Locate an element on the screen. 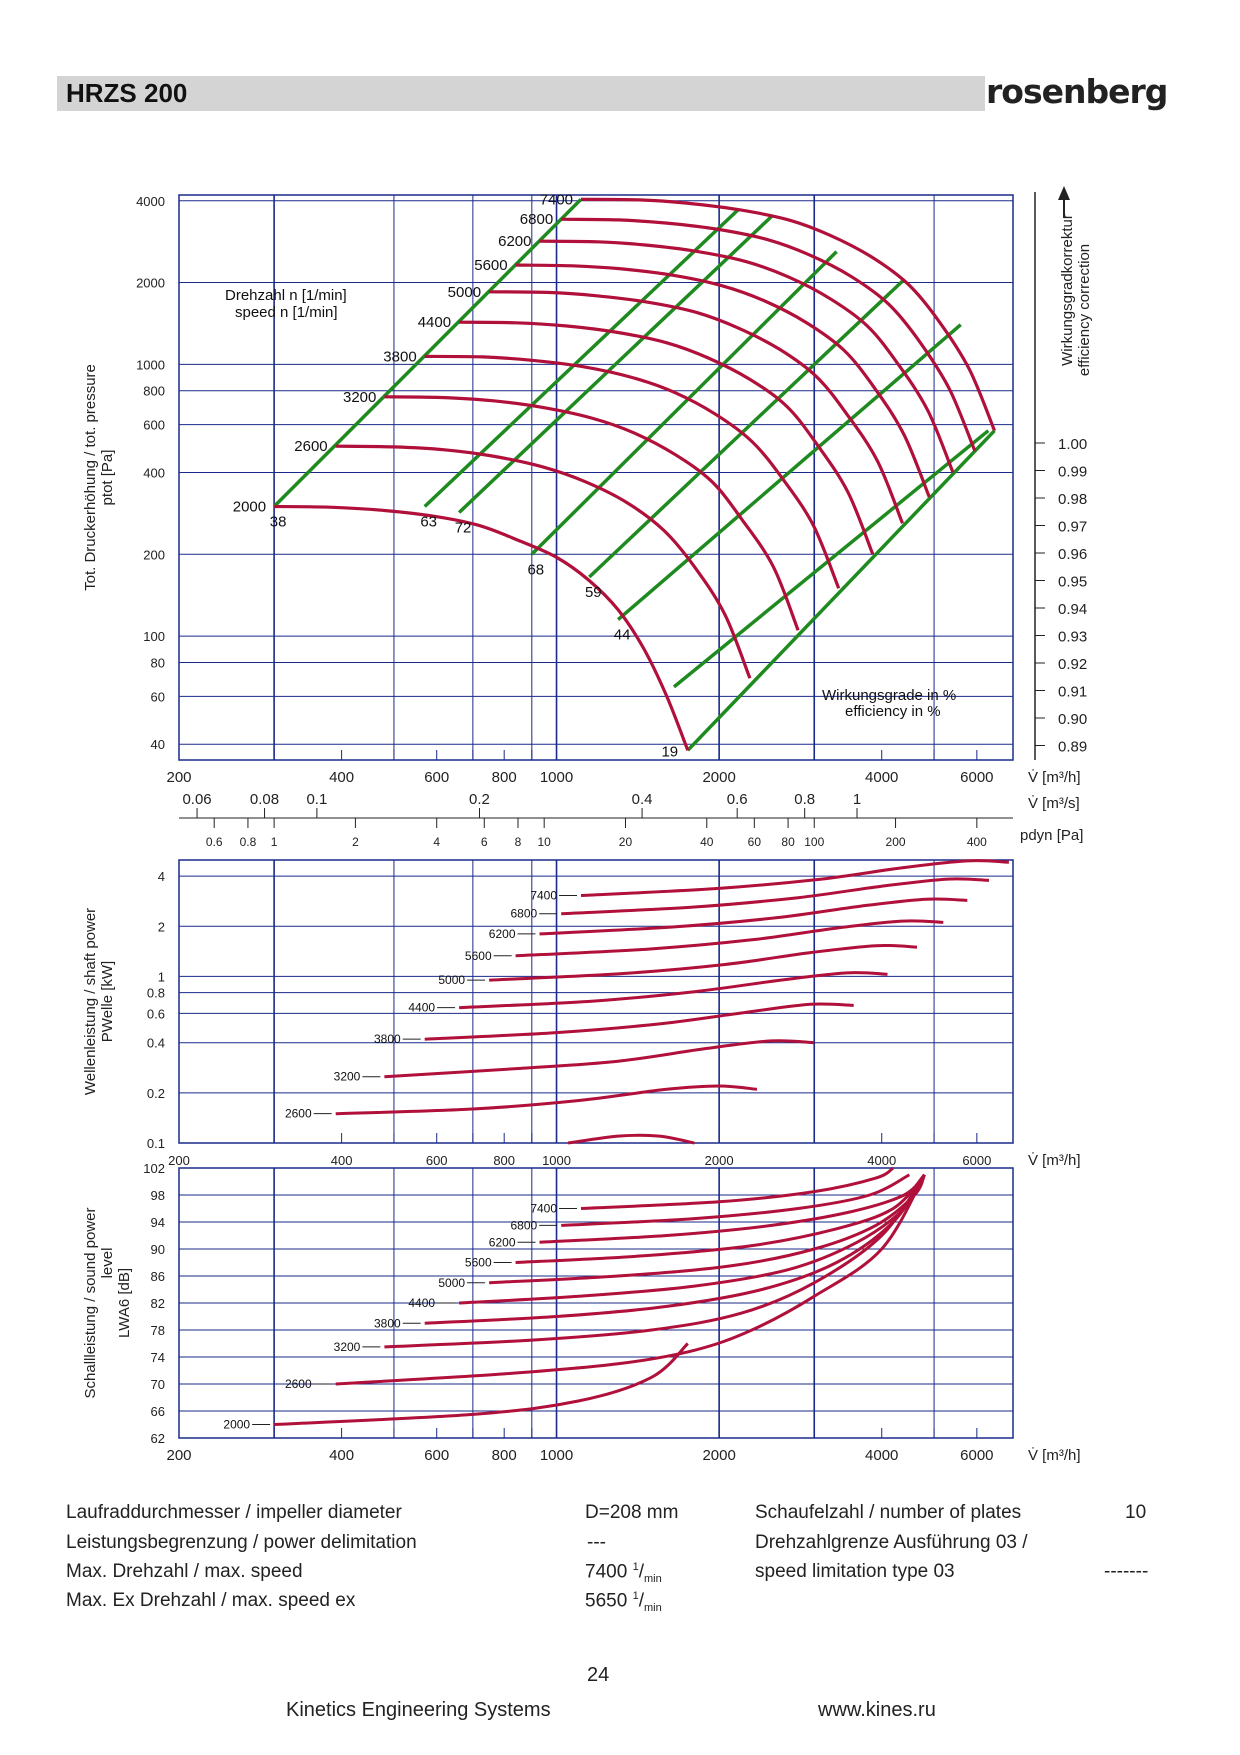 The height and width of the screenshot is (1755, 1240). speed-label-5600: 5600 is located at coordinates (490, 265).